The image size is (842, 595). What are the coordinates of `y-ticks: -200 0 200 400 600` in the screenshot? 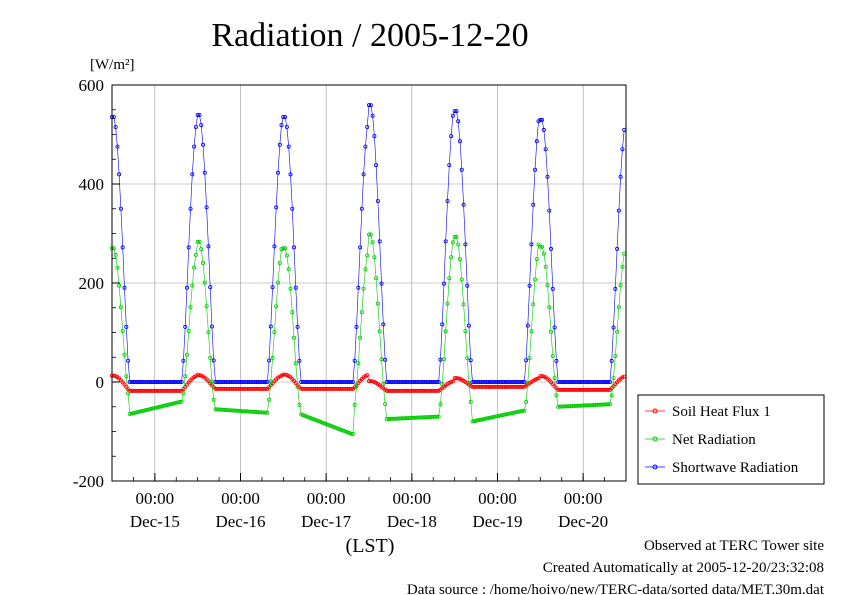 It's located at (96, 283).